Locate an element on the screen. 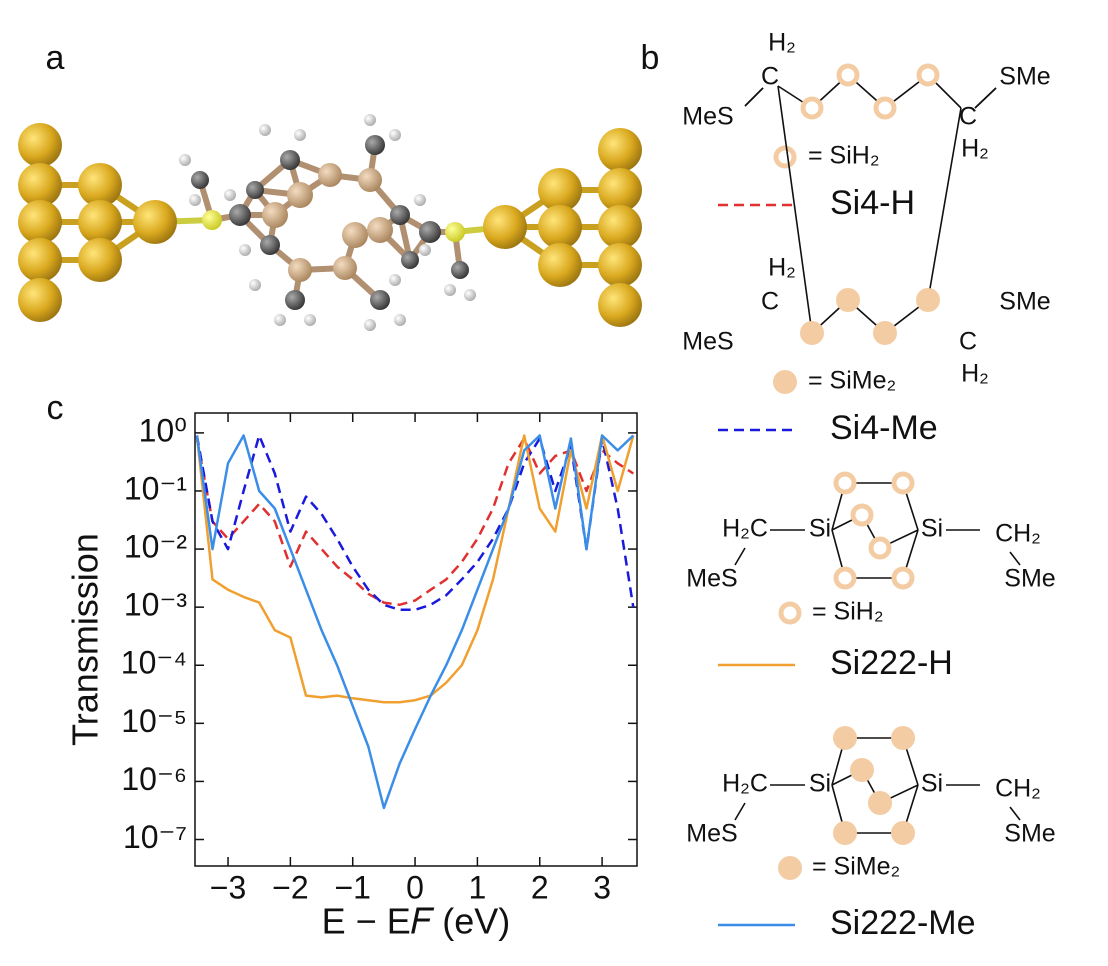 The height and width of the screenshot is (966, 1108). legend-label: Si222-Me is located at coordinates (903, 923).